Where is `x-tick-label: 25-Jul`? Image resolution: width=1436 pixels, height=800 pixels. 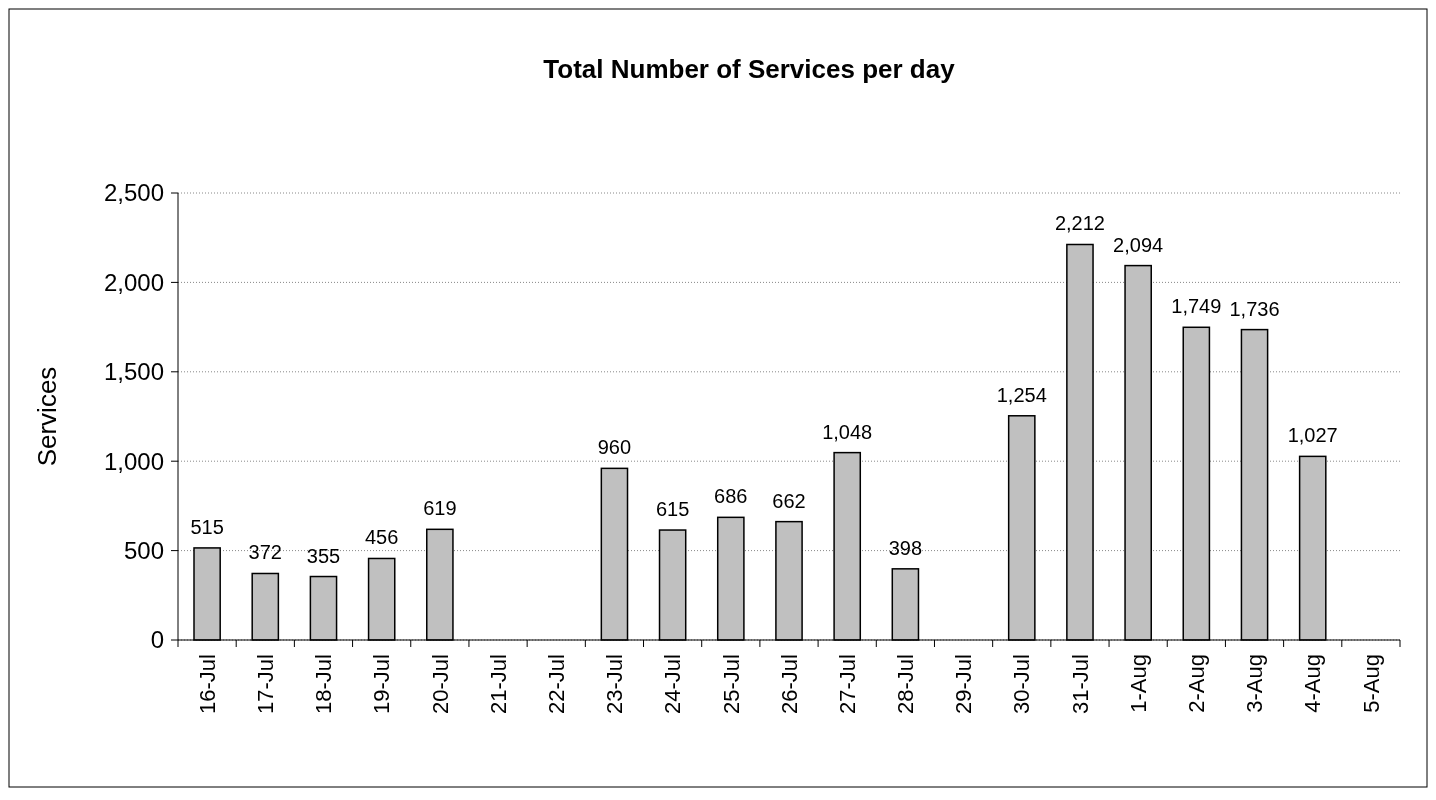
x-tick-label: 25-Jul is located at coordinates (731, 684).